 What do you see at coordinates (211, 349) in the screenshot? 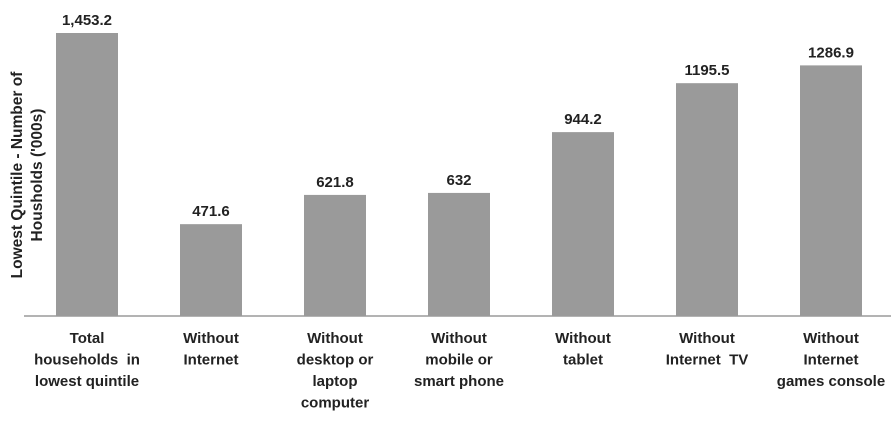
I see `category-label: Without Internet` at bounding box center [211, 349].